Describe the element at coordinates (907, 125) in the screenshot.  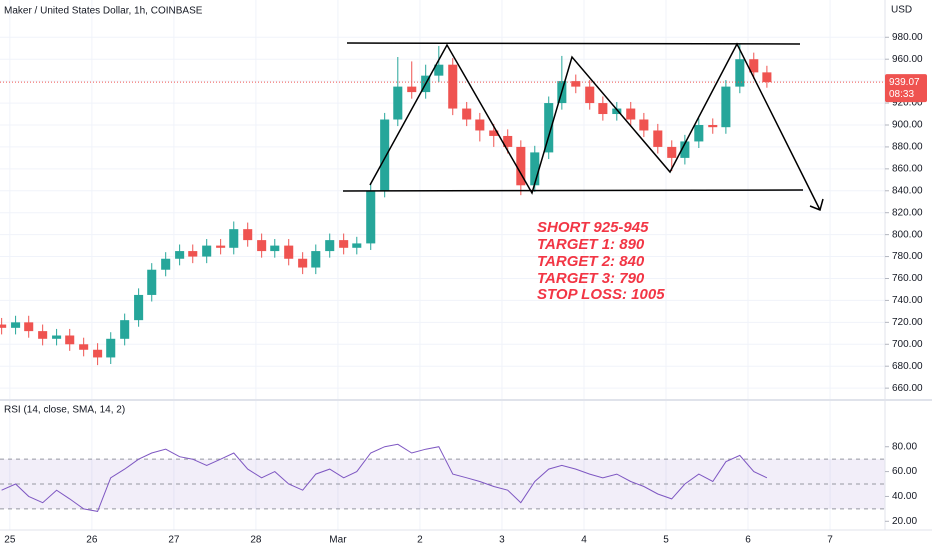
I see `y-tick-label: 900.00` at that location.